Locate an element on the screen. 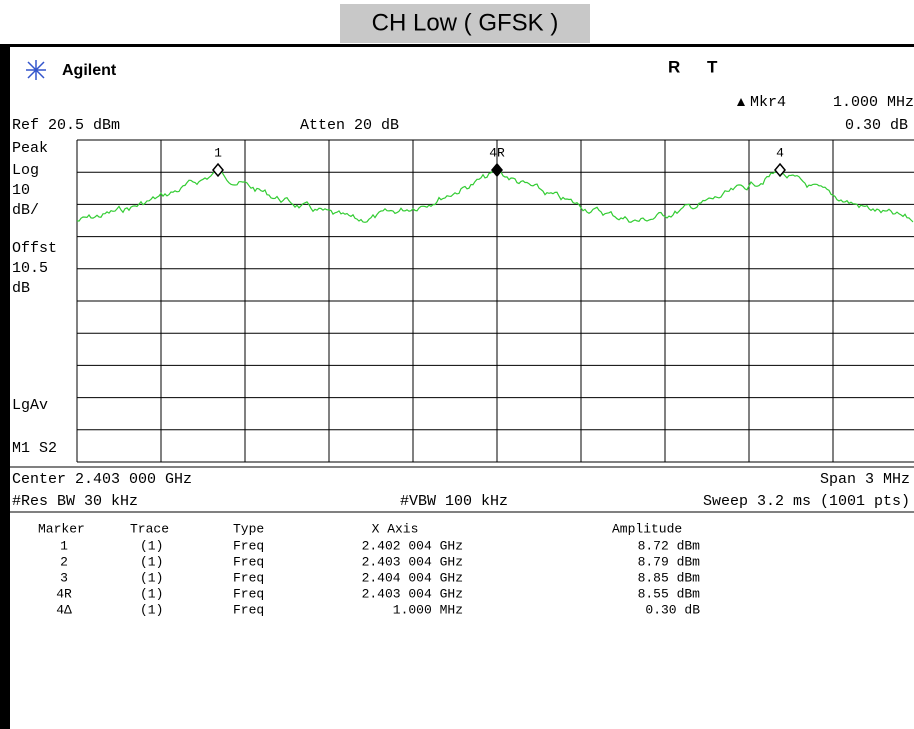  table-cell: 2 is located at coordinates (64, 561).